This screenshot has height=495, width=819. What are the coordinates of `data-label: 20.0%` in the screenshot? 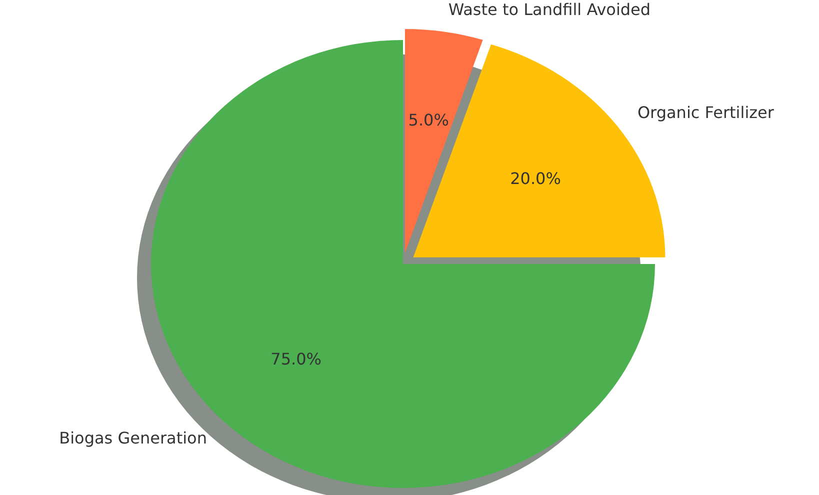 It's located at (535, 178).